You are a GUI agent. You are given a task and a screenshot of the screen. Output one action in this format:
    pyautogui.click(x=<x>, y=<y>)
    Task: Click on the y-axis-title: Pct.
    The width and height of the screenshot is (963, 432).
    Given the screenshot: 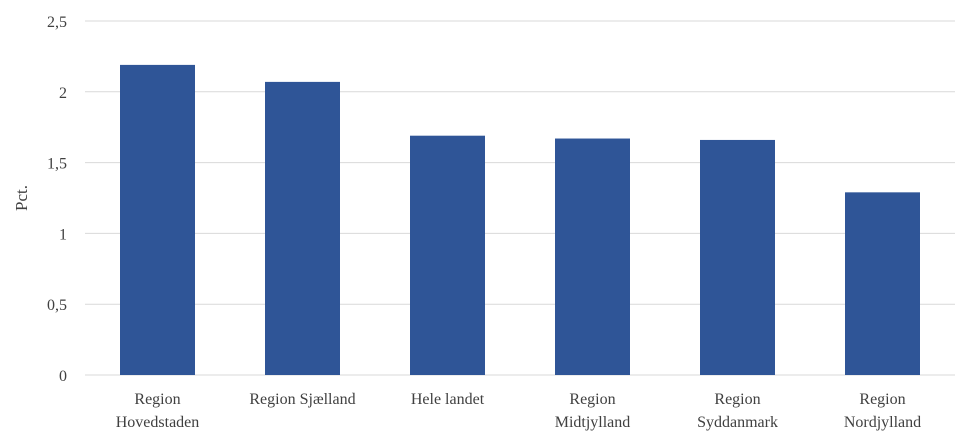 What is the action you would take?
    pyautogui.click(x=21, y=198)
    